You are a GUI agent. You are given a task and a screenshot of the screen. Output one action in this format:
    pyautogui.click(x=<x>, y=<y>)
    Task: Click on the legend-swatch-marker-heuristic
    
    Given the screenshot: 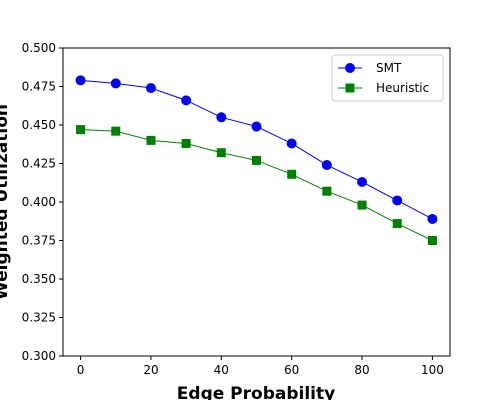 What is the action you would take?
    pyautogui.click(x=350, y=88)
    